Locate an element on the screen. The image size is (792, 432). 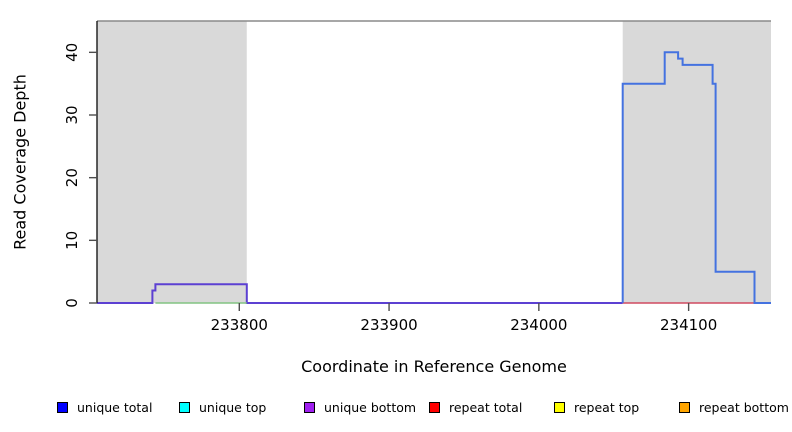
x-tick-label: 234100 is located at coordinates (688, 325).